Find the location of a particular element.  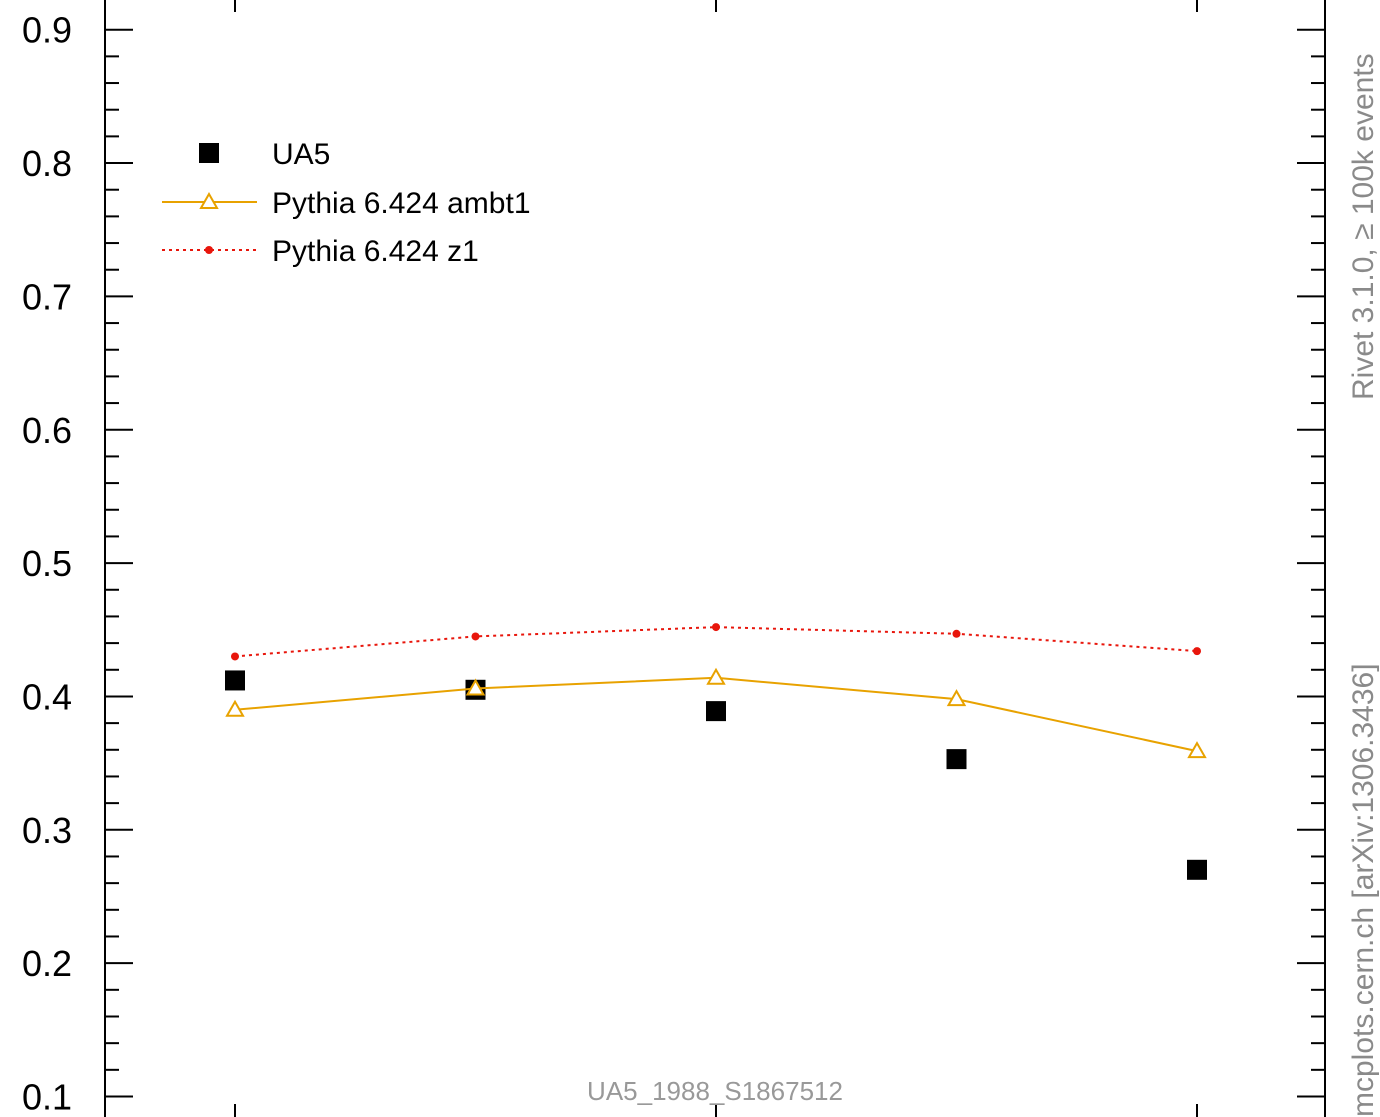

y-tick-label: 0.8 is located at coordinates (47, 163).